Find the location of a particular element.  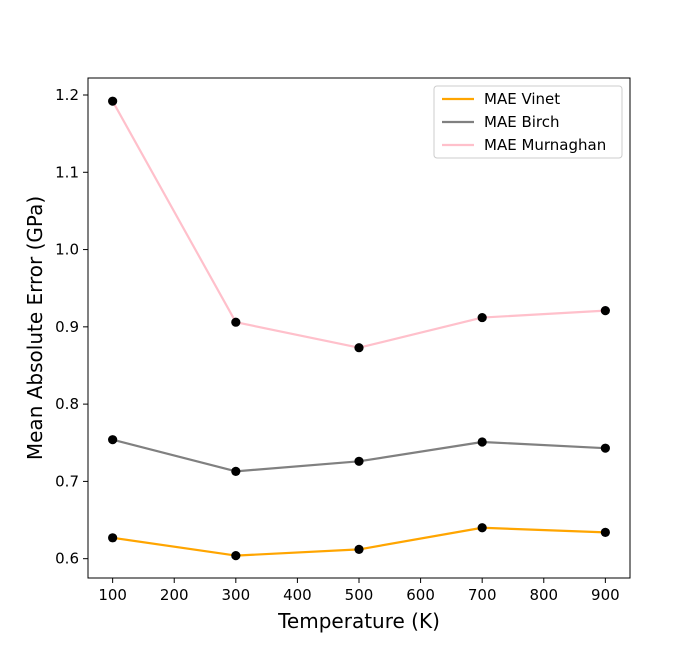

x-tick-label: 200 is located at coordinates (174, 595).